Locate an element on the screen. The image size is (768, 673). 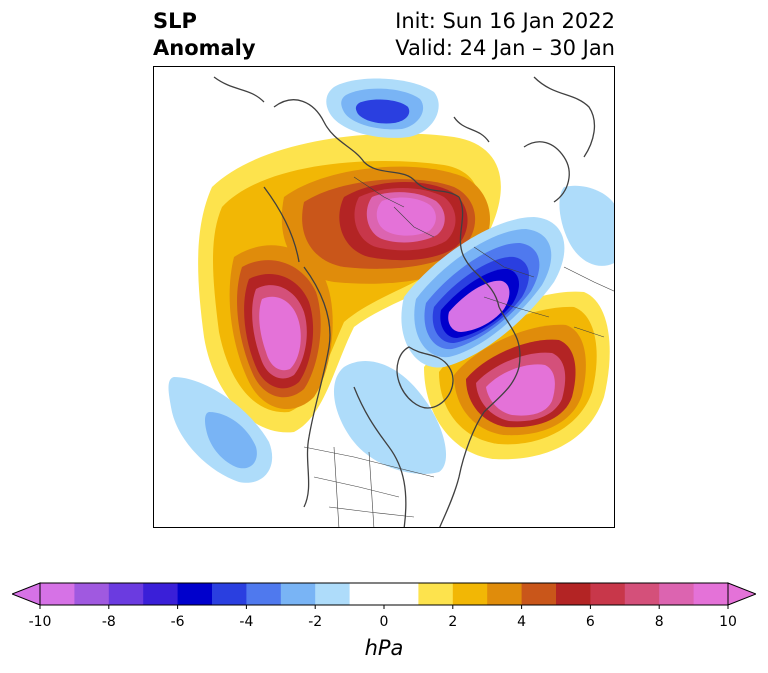
negative-anomaly-east-edge is located at coordinates (586, 225).